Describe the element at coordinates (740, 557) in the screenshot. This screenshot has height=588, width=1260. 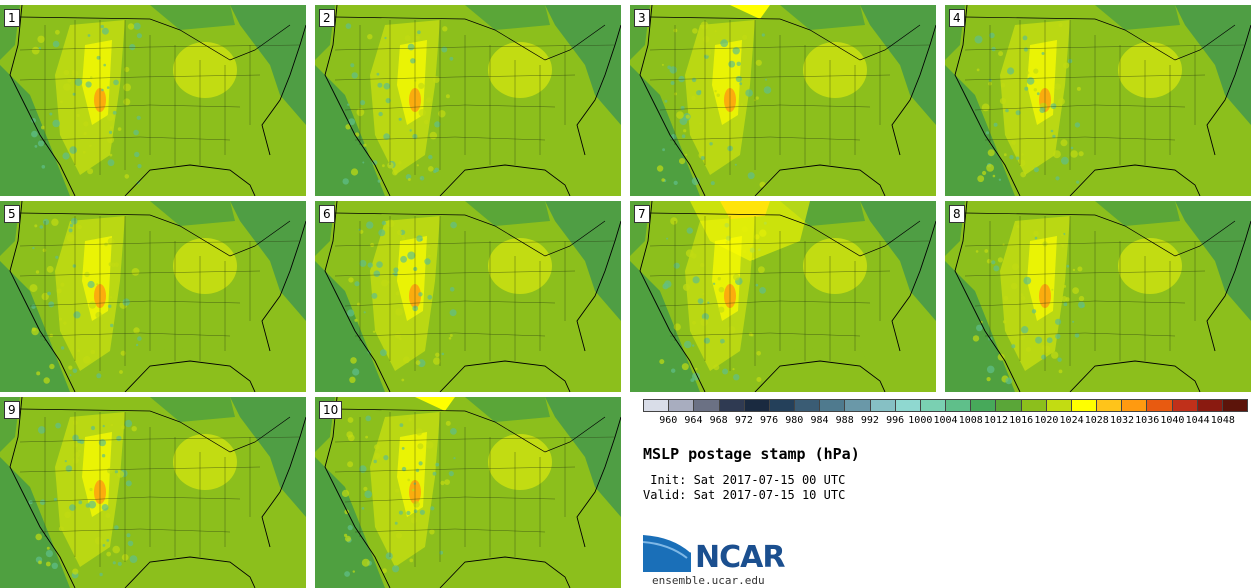
I see `ncar-wordmark: NCAR` at that location.